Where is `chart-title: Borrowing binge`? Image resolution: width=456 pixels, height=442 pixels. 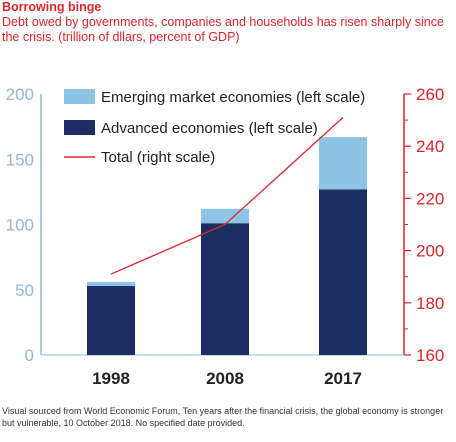
chart-title: Borrowing binge is located at coordinates (52, 7).